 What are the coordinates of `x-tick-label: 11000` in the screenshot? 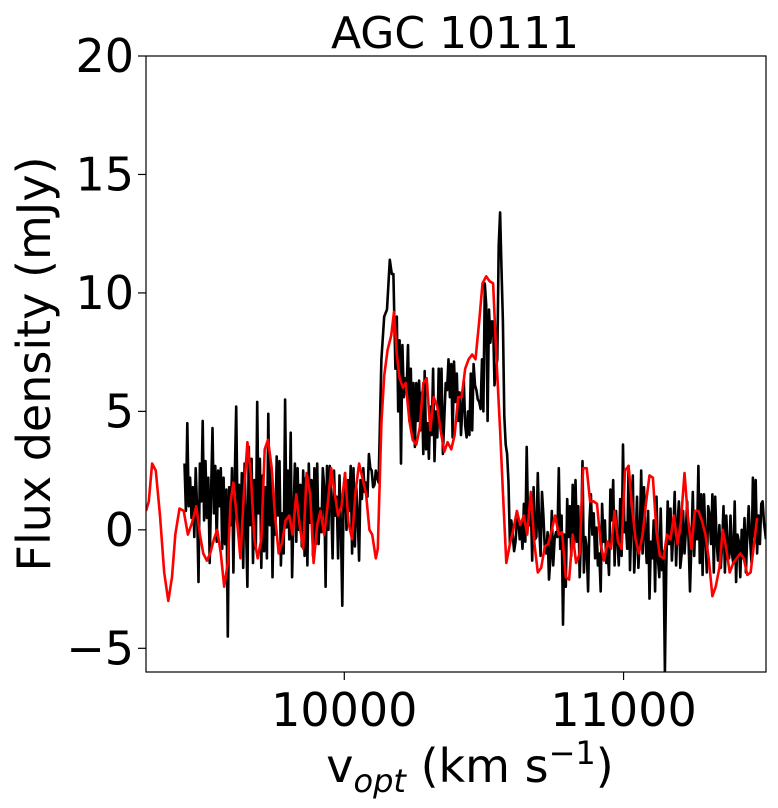 It's located at (623, 710).